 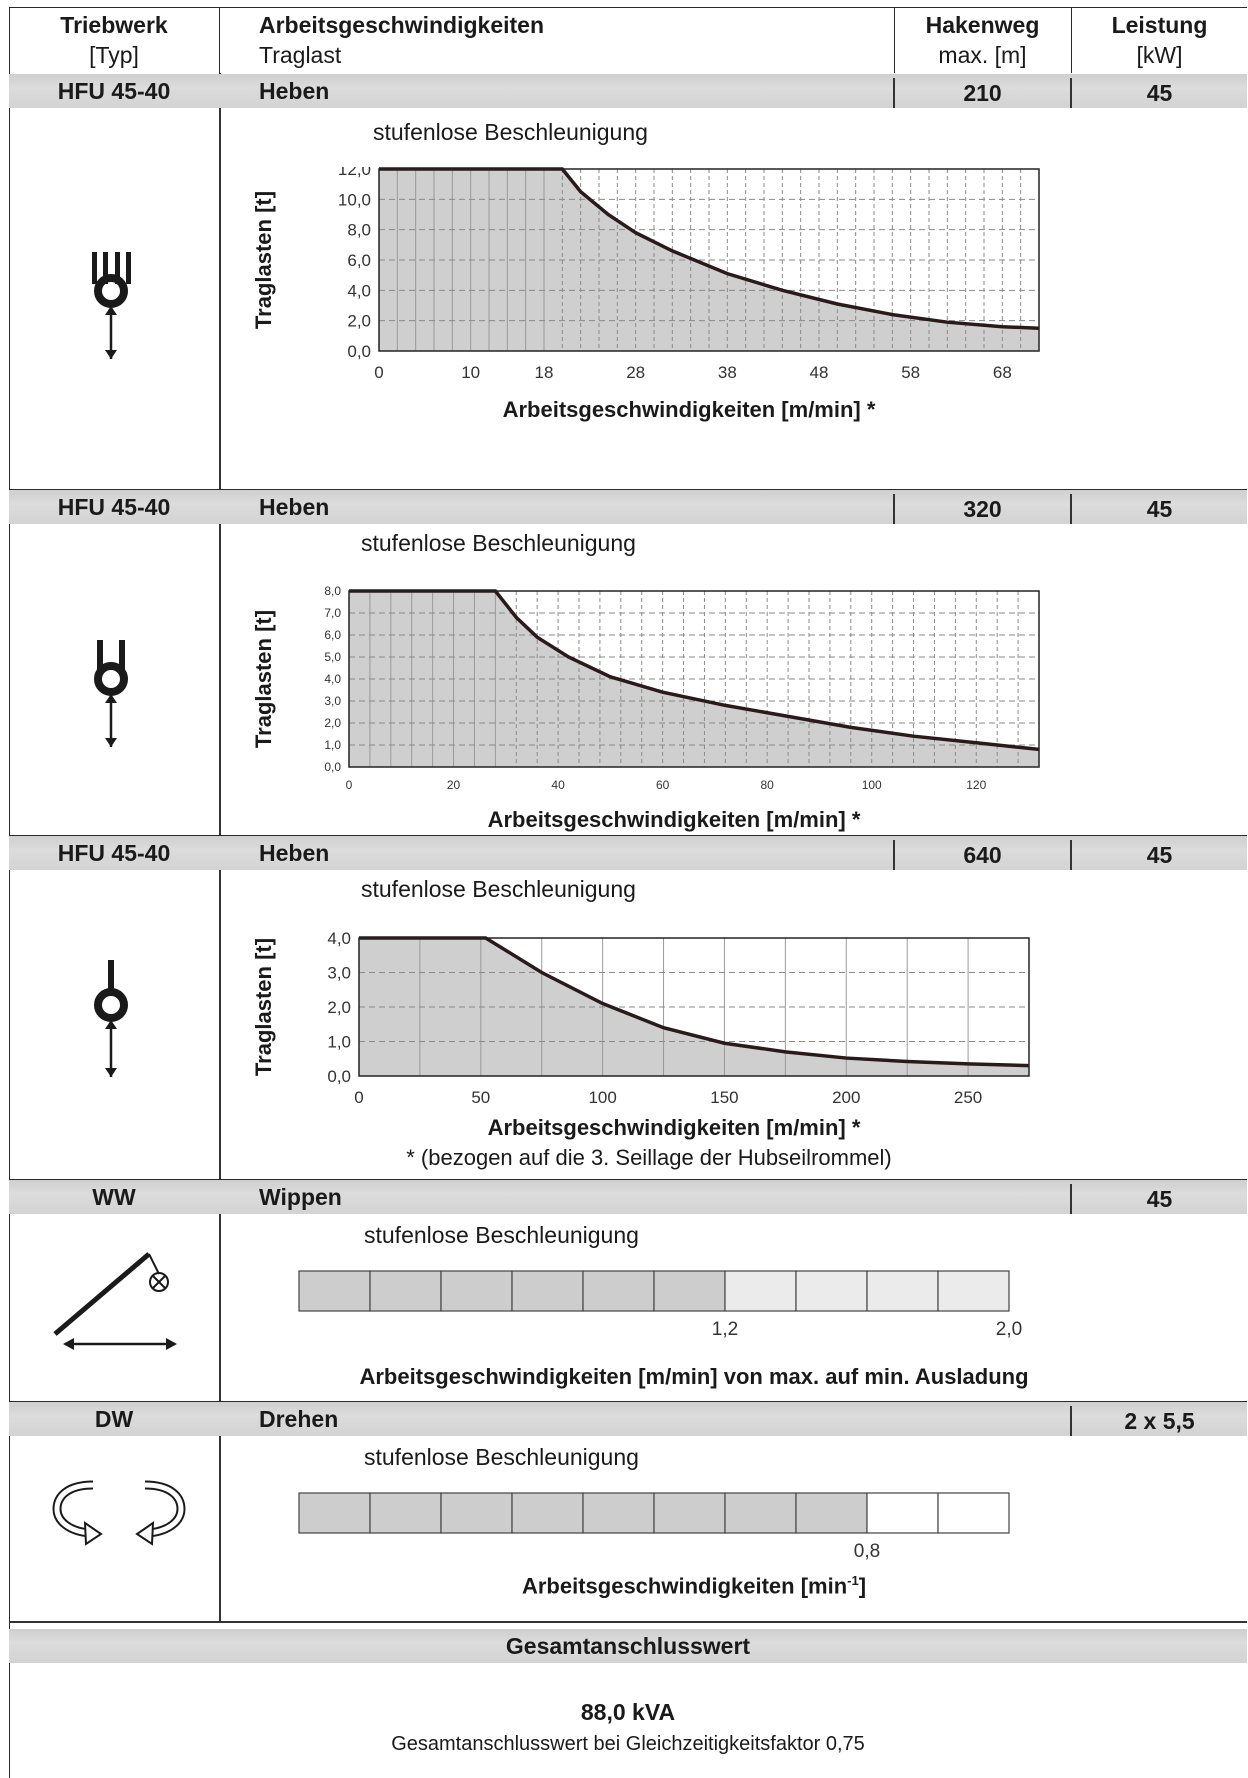 What do you see at coordinates (111, 305) in the screenshot?
I see `hook-four-fall-icon` at bounding box center [111, 305].